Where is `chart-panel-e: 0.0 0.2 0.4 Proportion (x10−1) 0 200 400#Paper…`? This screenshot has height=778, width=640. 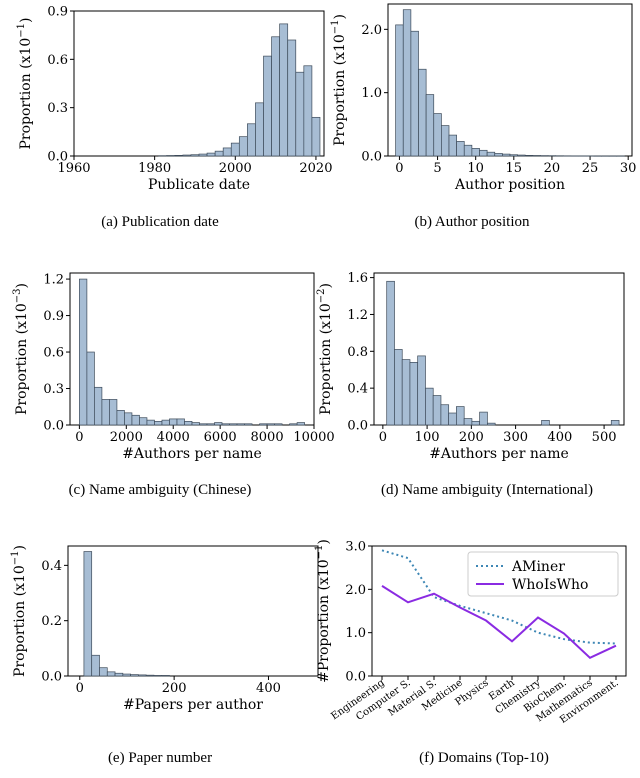 chart-panel-e: 0.0 0.2 0.4 Proportion (x10−1) 0 200 400#Paper… is located at coordinates (164, 655).